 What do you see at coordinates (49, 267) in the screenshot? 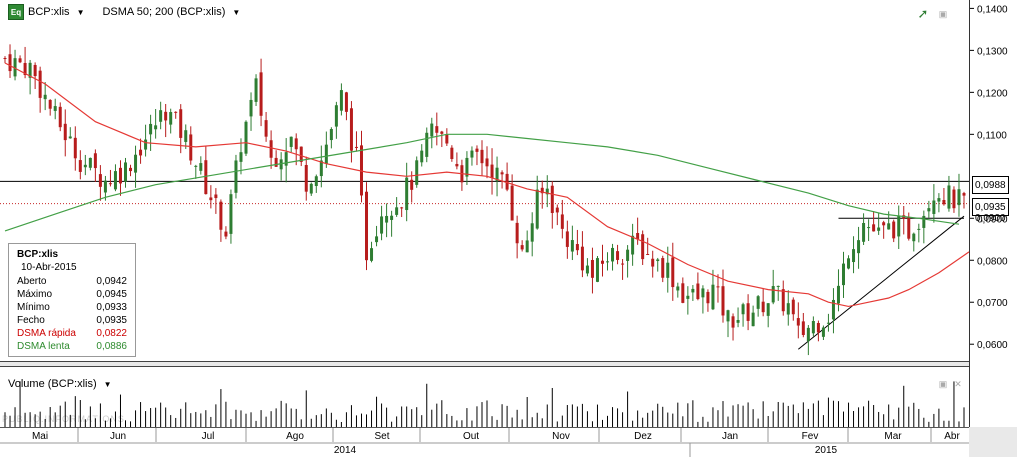
I see `info-date: 10-Abr-2015` at bounding box center [49, 267].